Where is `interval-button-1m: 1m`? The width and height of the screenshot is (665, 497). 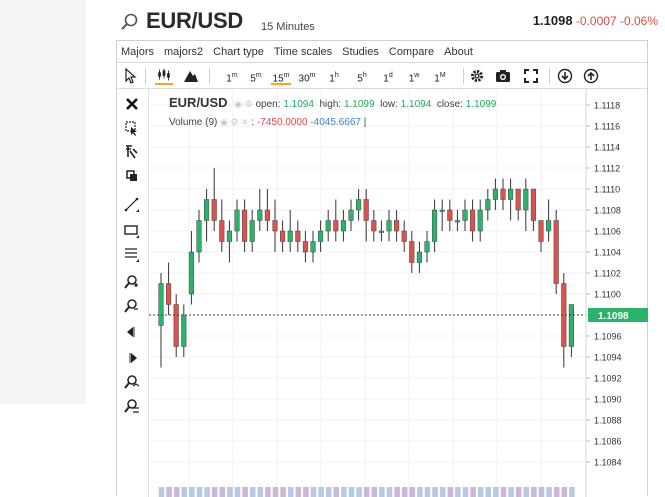 interval-button-1m: 1m is located at coordinates (232, 76).